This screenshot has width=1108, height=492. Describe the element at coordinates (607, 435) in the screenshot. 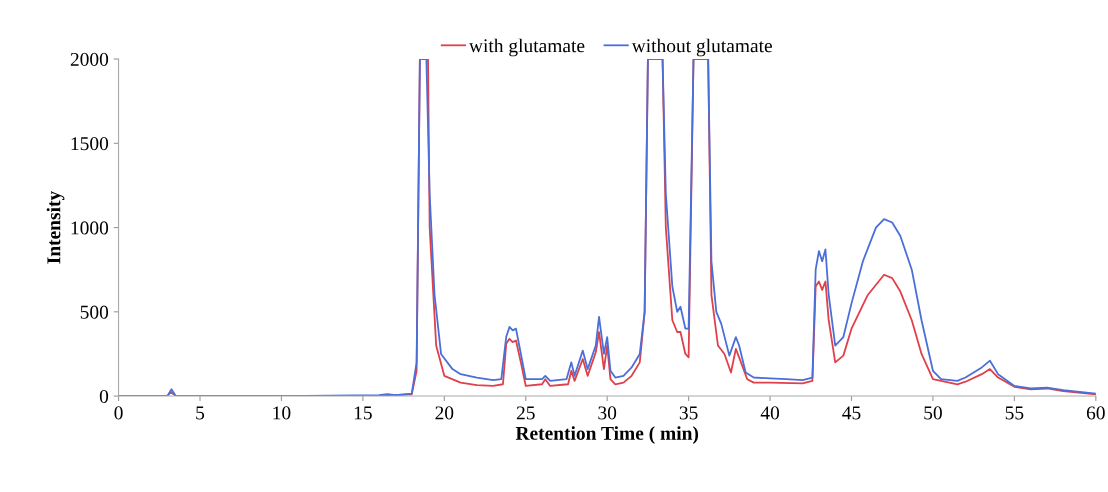

I see `x-axis-title: Retention Time ( min)` at that location.